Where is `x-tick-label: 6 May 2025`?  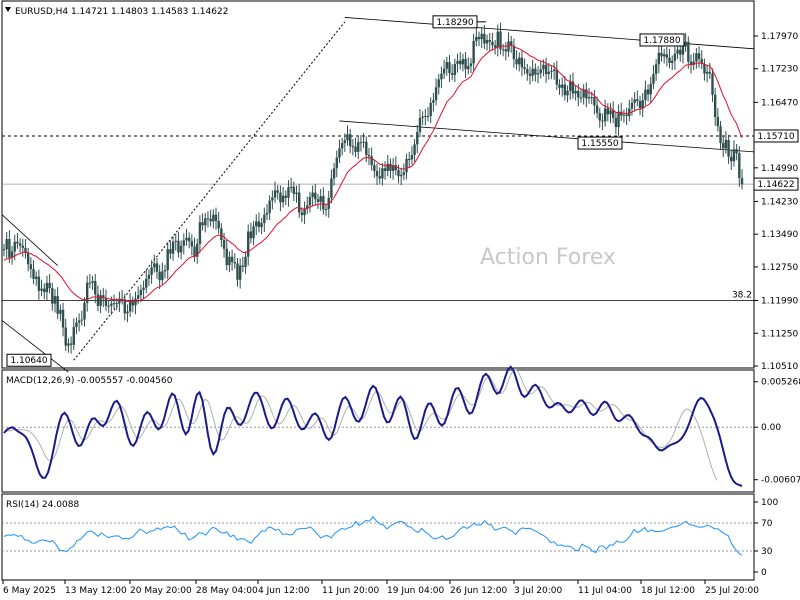
x-tick-label: 6 May 2025 is located at coordinates (29, 591).